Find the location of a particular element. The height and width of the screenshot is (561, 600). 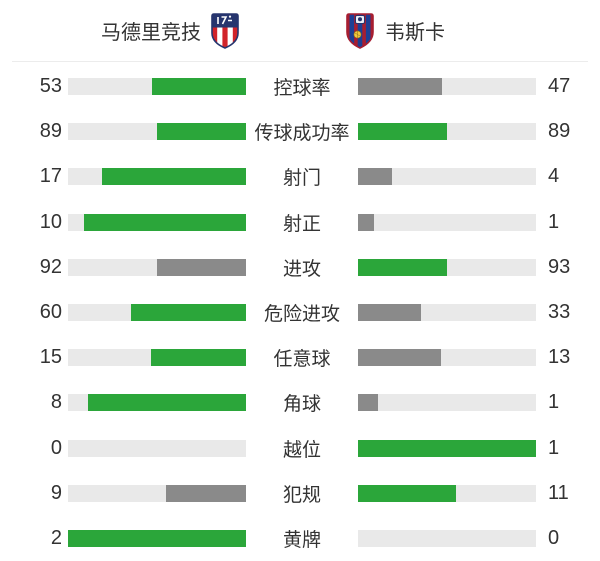

home-team: 马德里竞技 is located at coordinates (150, 31).